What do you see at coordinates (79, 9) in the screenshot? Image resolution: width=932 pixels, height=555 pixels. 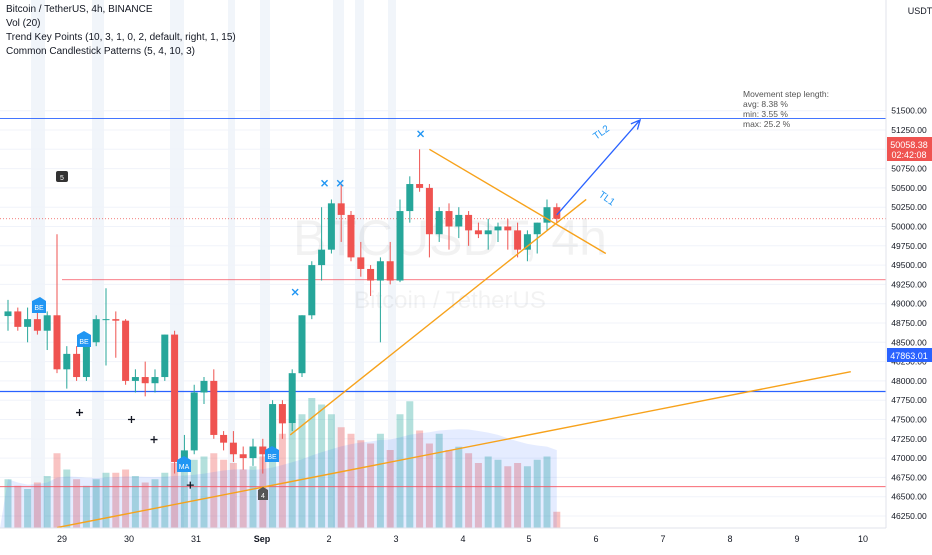 I see `legend-title: Bitcoin / TetherUS, 4h, BINANCE` at bounding box center [79, 9].